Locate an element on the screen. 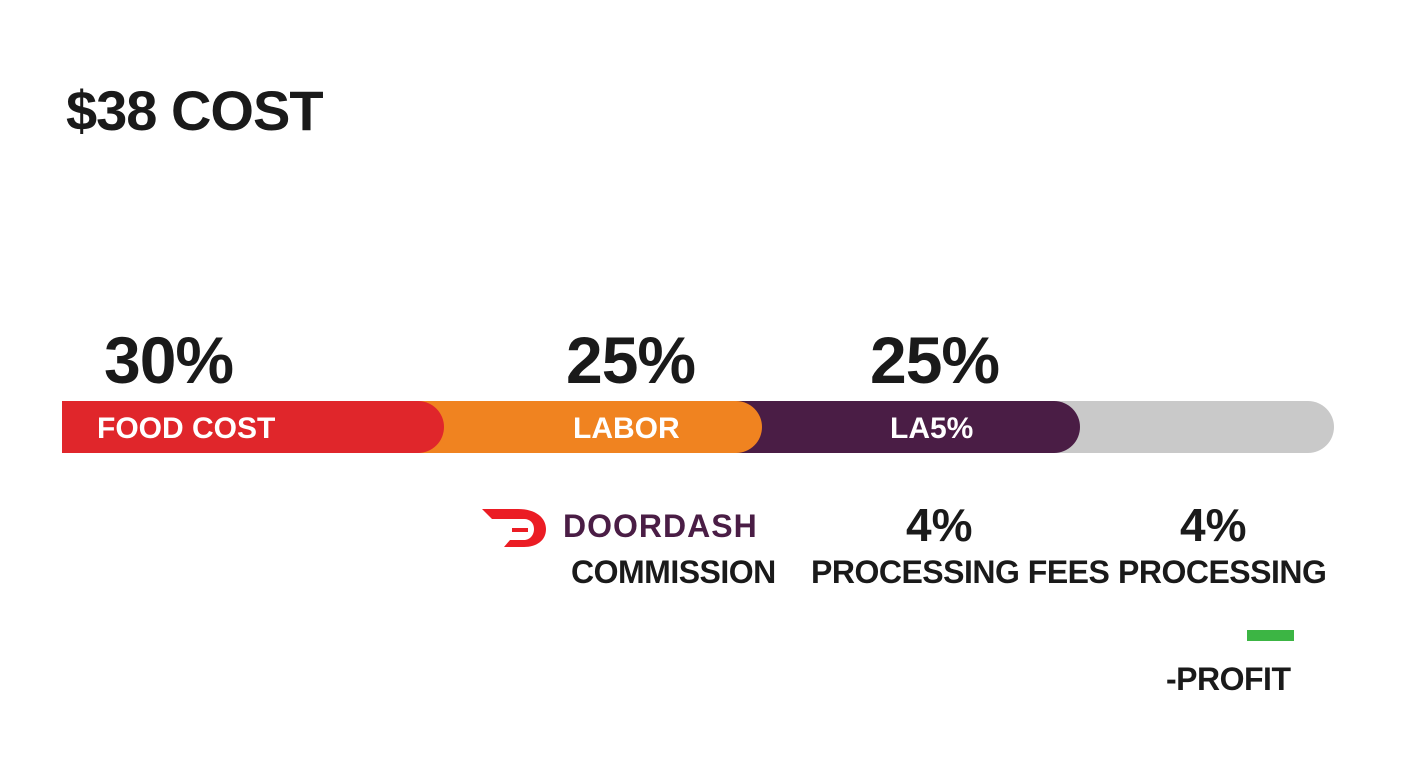 This screenshot has width=1408, height=768. doordash-logo-icon is located at coordinates (514, 528).